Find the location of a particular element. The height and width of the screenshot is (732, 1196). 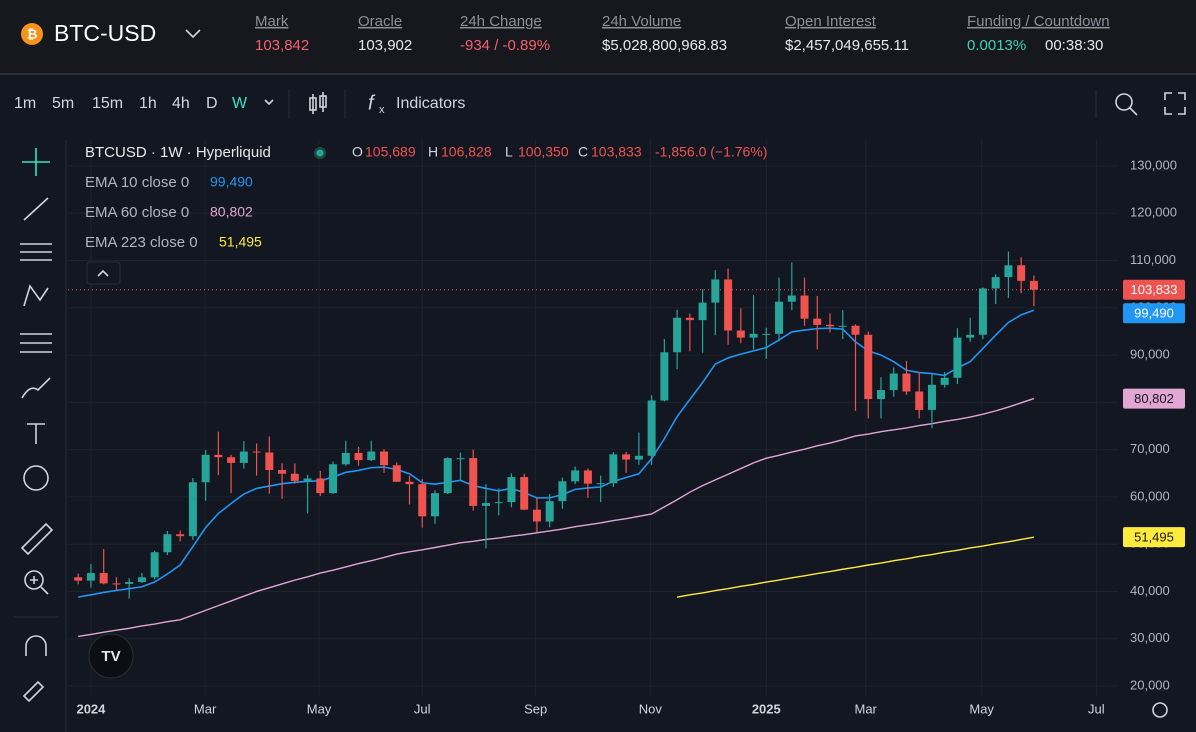

icon-stroke is located at coordinates (313, 104).